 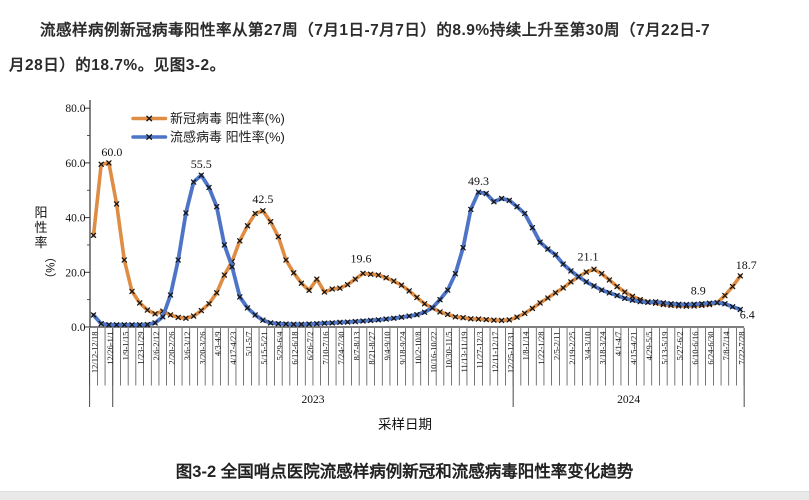 I want to click on x-tick-label: 1/22-1/28, so click(x=541, y=348).